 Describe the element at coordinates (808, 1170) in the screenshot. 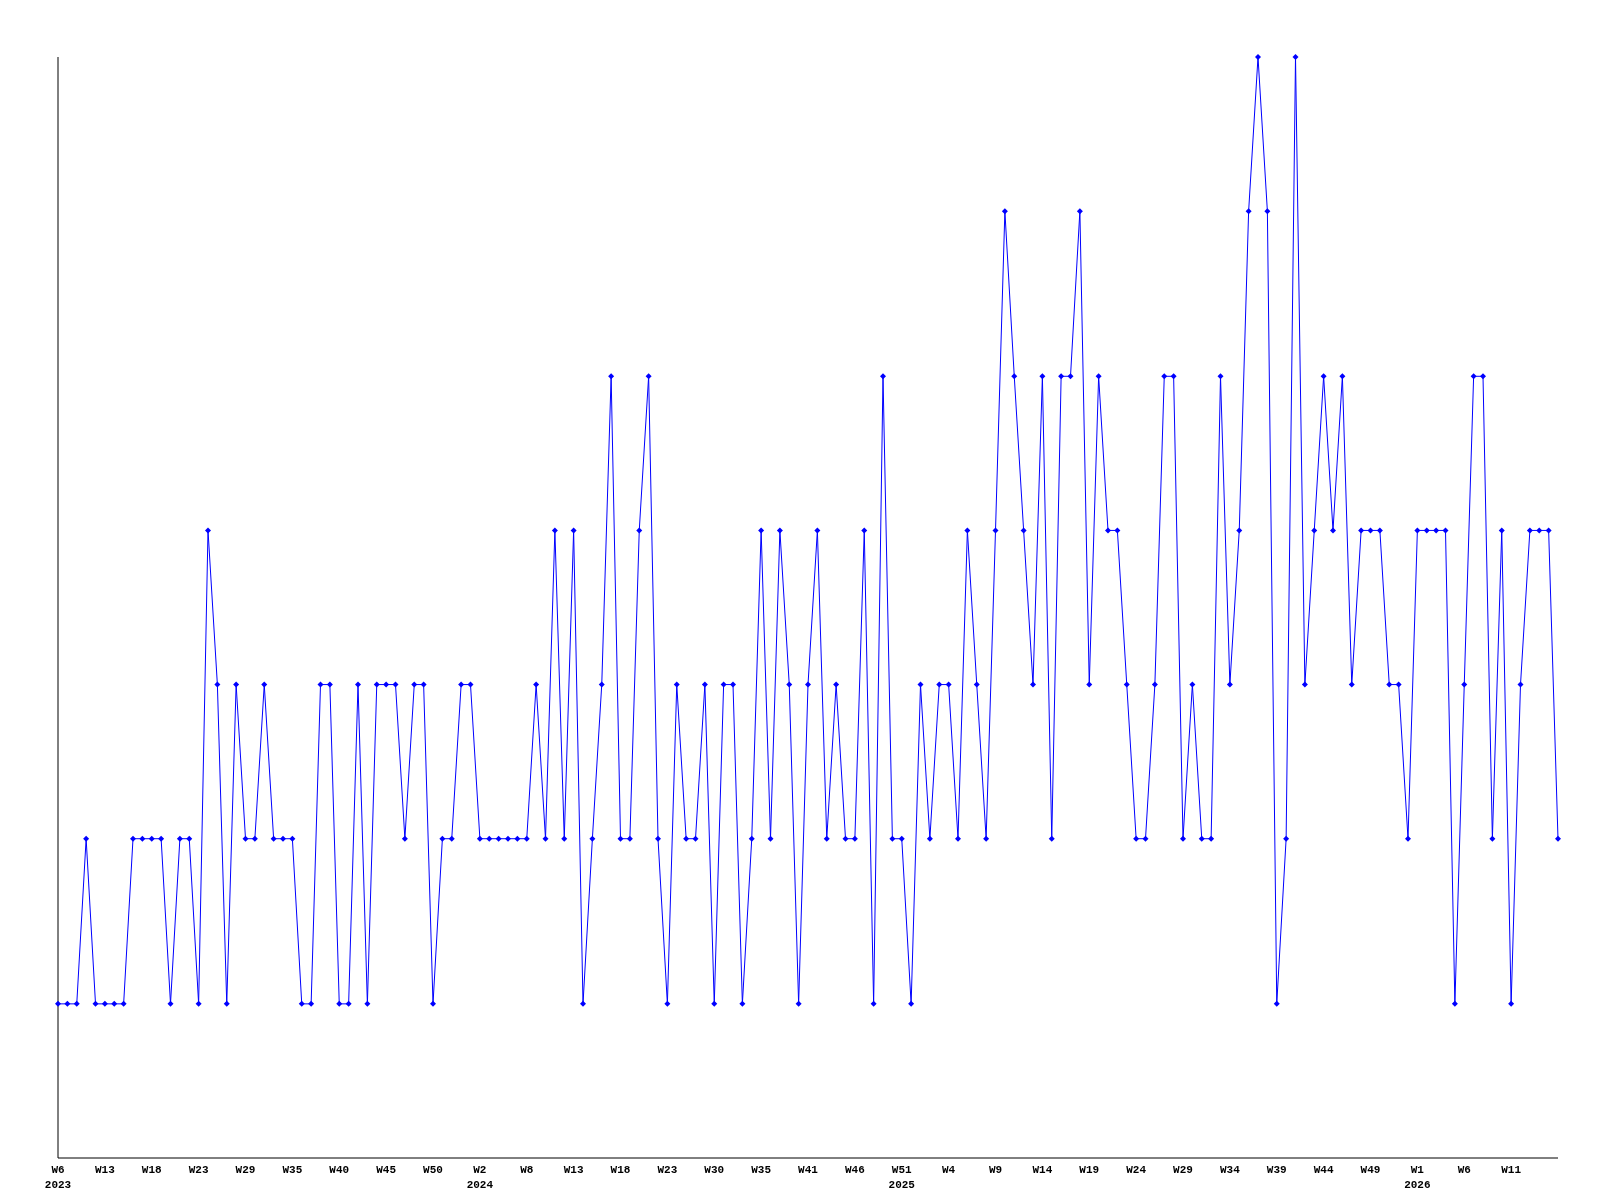

I see `x-tick-label: W41` at that location.